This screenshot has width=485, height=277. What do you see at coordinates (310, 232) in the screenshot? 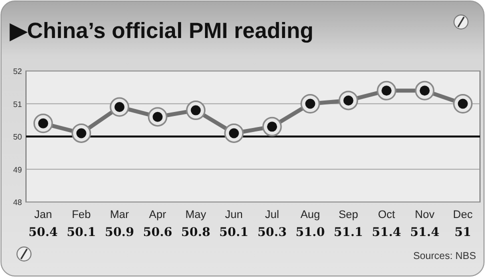
I see `data-label: 51.0` at bounding box center [310, 232].